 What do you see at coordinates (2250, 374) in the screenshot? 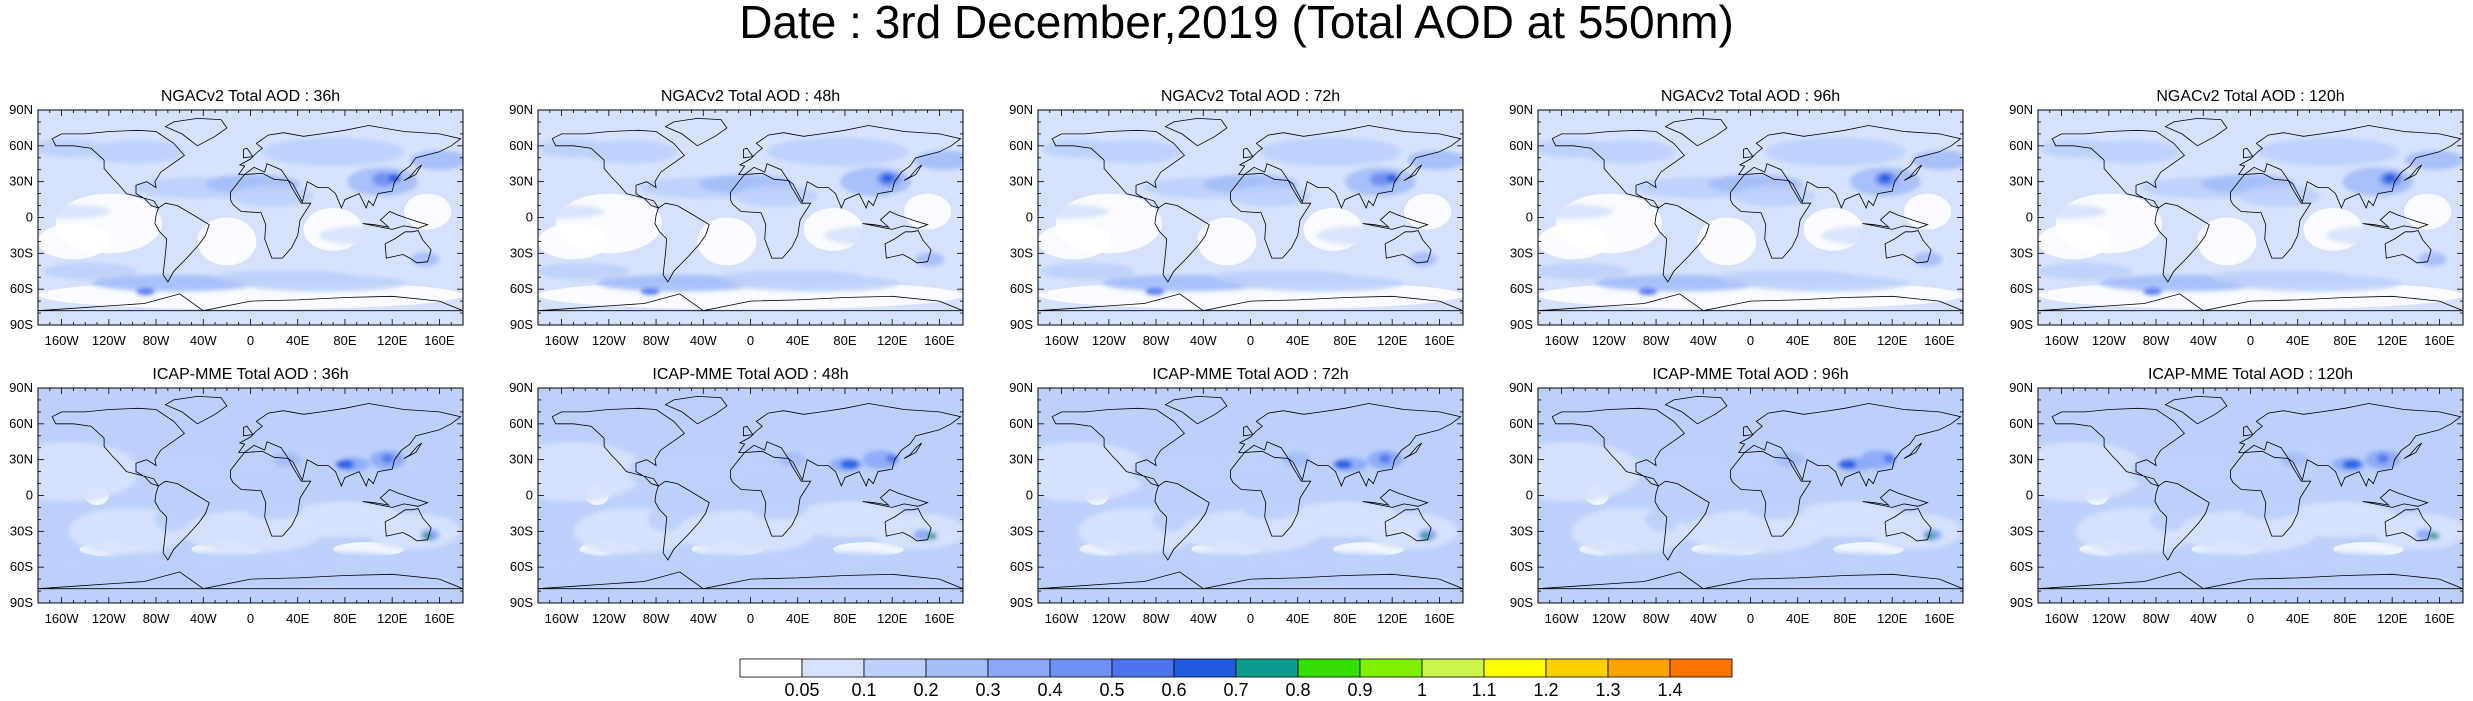
I see `panel-title: ICAP-MME Total AOD : 120h` at bounding box center [2250, 374].